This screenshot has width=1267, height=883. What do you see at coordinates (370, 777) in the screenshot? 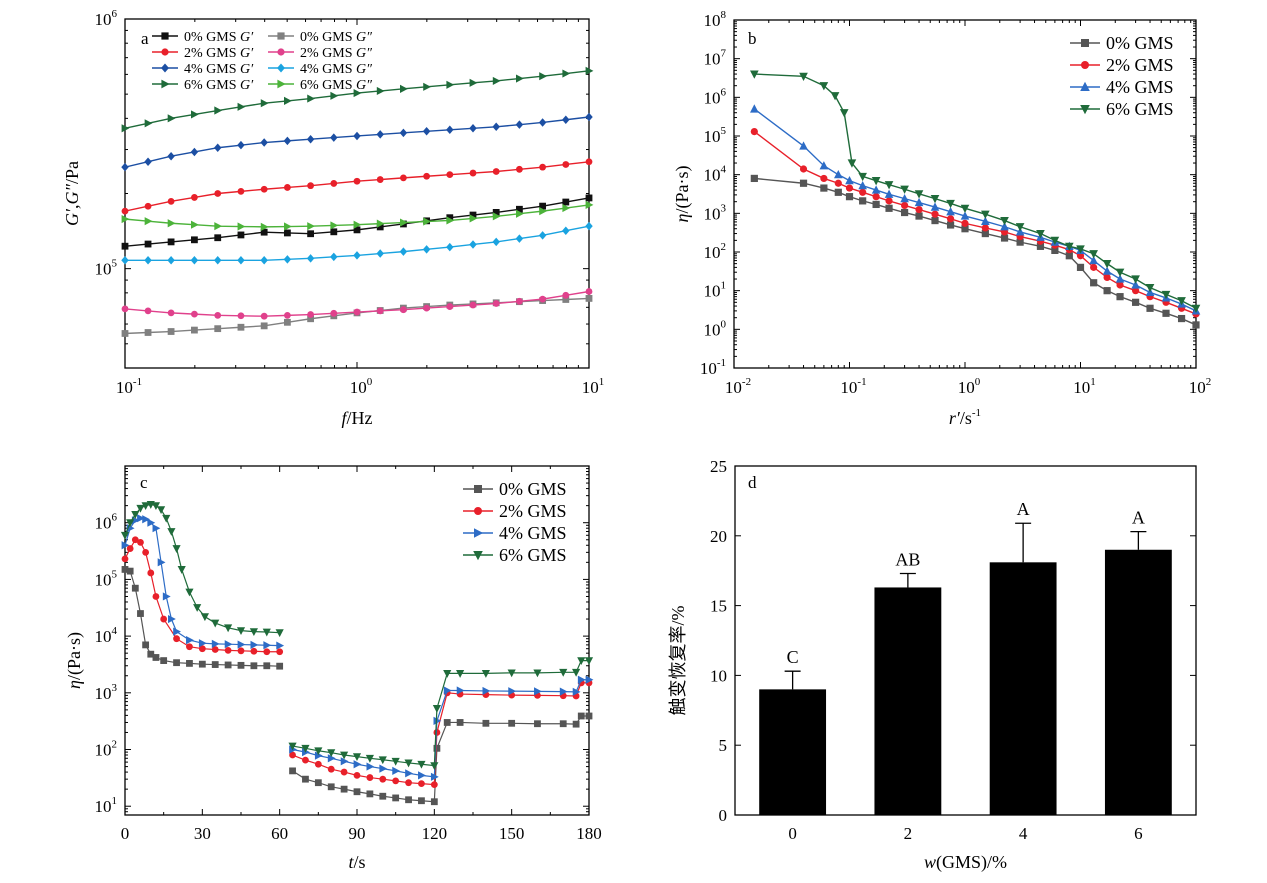
I see `panel-c-series-1-point` at bounding box center [370, 777].